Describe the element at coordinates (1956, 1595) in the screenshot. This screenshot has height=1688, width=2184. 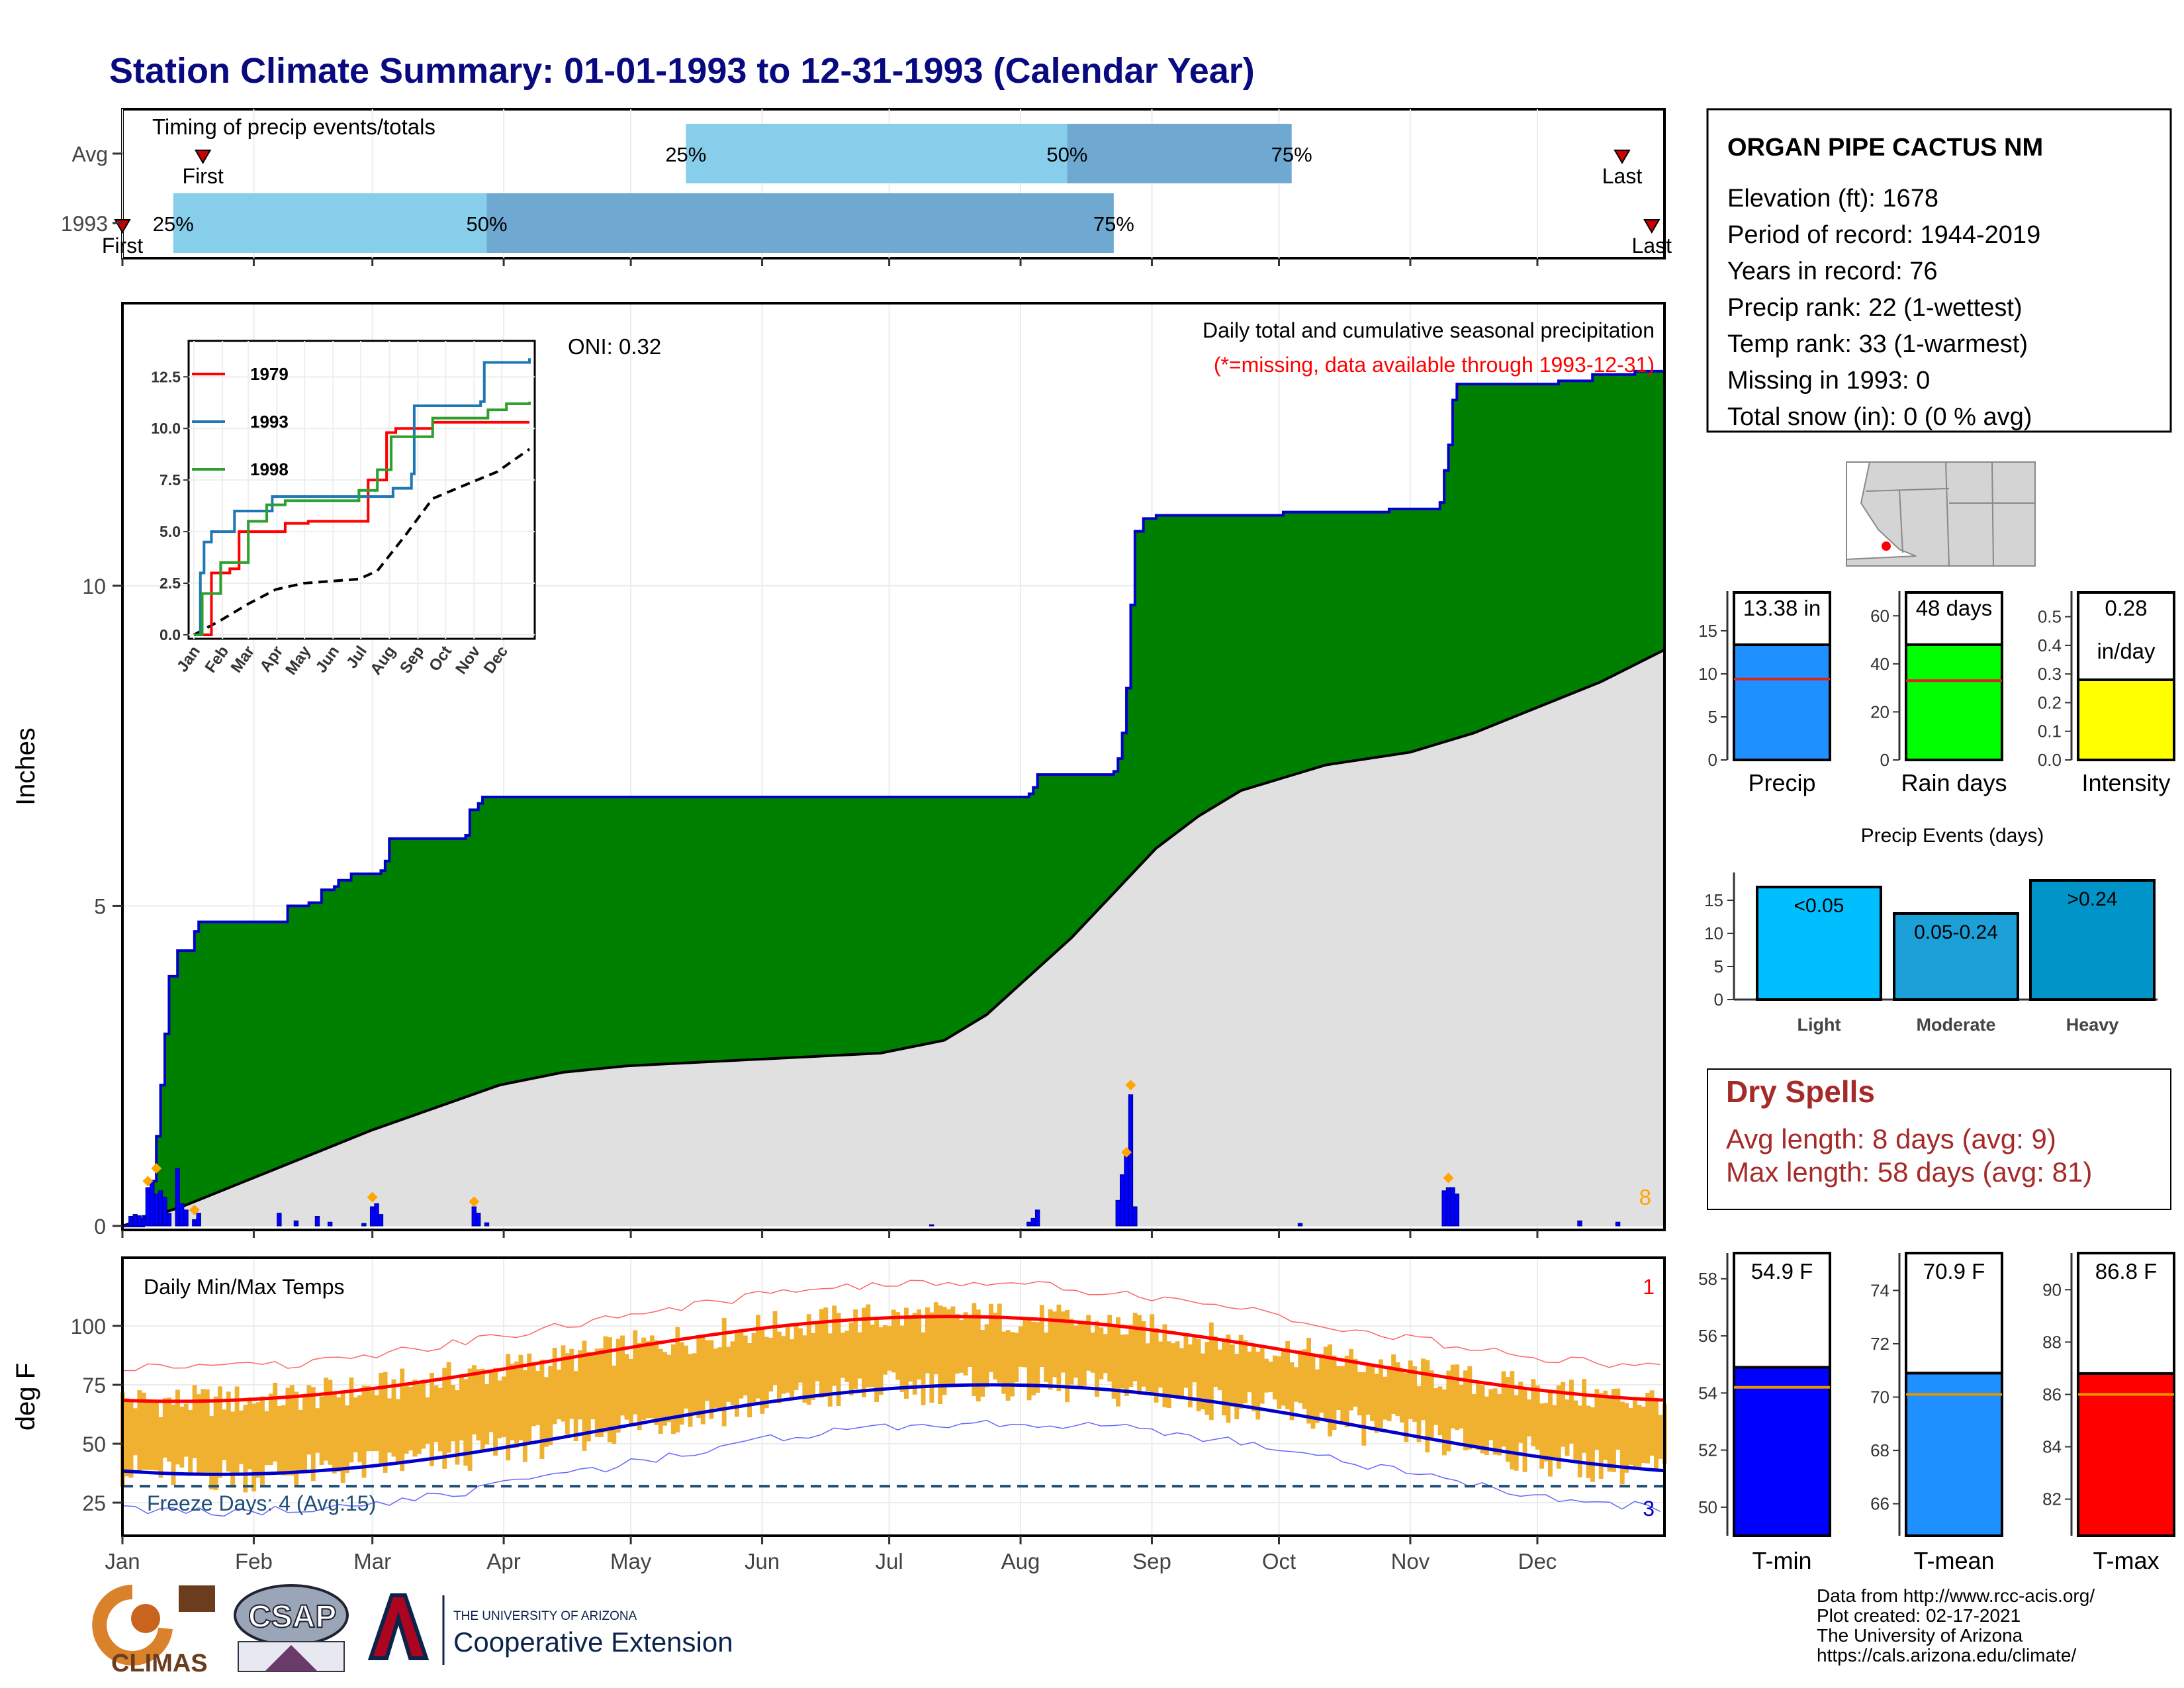
I see `credit-line: Data from http://www.rcc-acis.org/` at that location.